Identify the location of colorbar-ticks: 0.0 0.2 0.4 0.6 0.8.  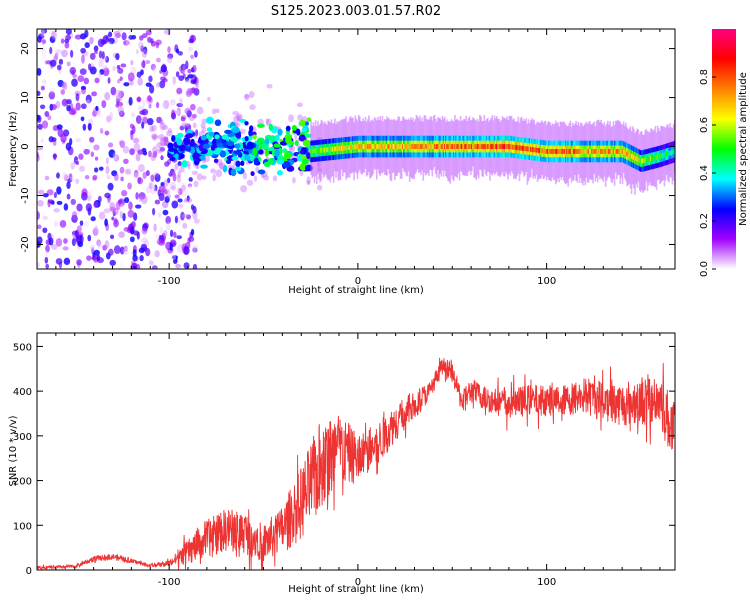
(707, 173).